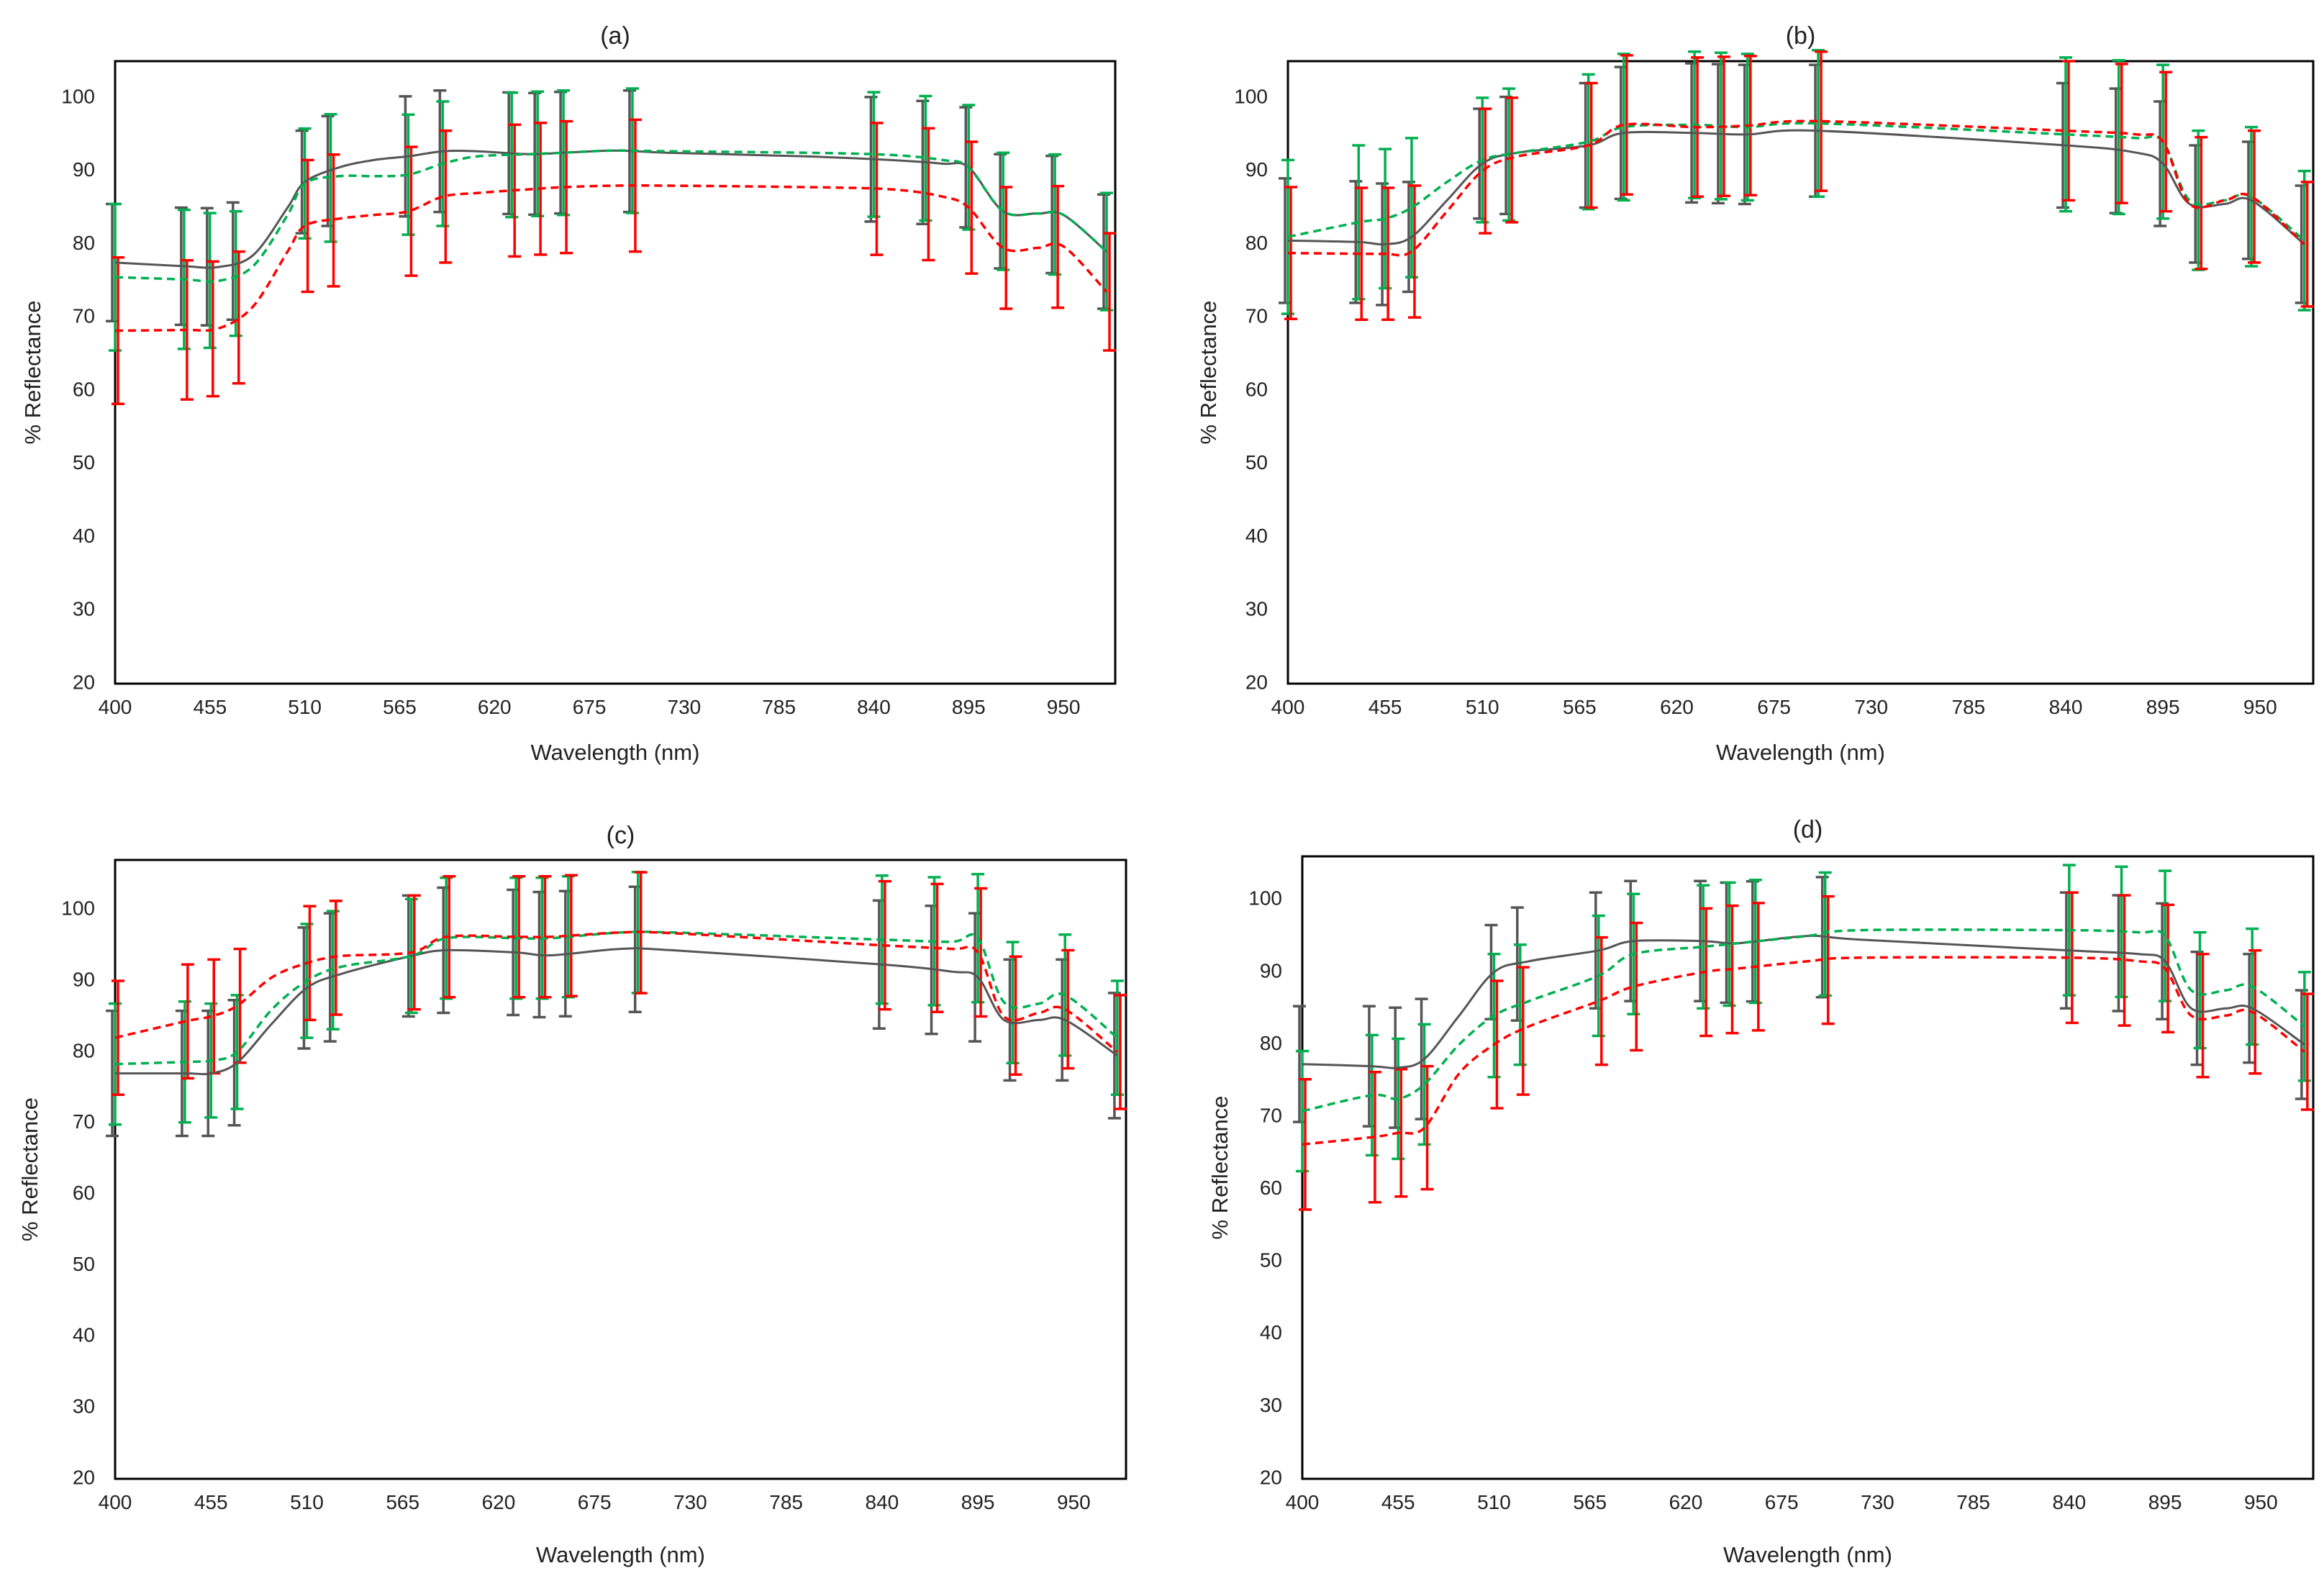  I want to click on panel-title: (c), so click(621, 835).